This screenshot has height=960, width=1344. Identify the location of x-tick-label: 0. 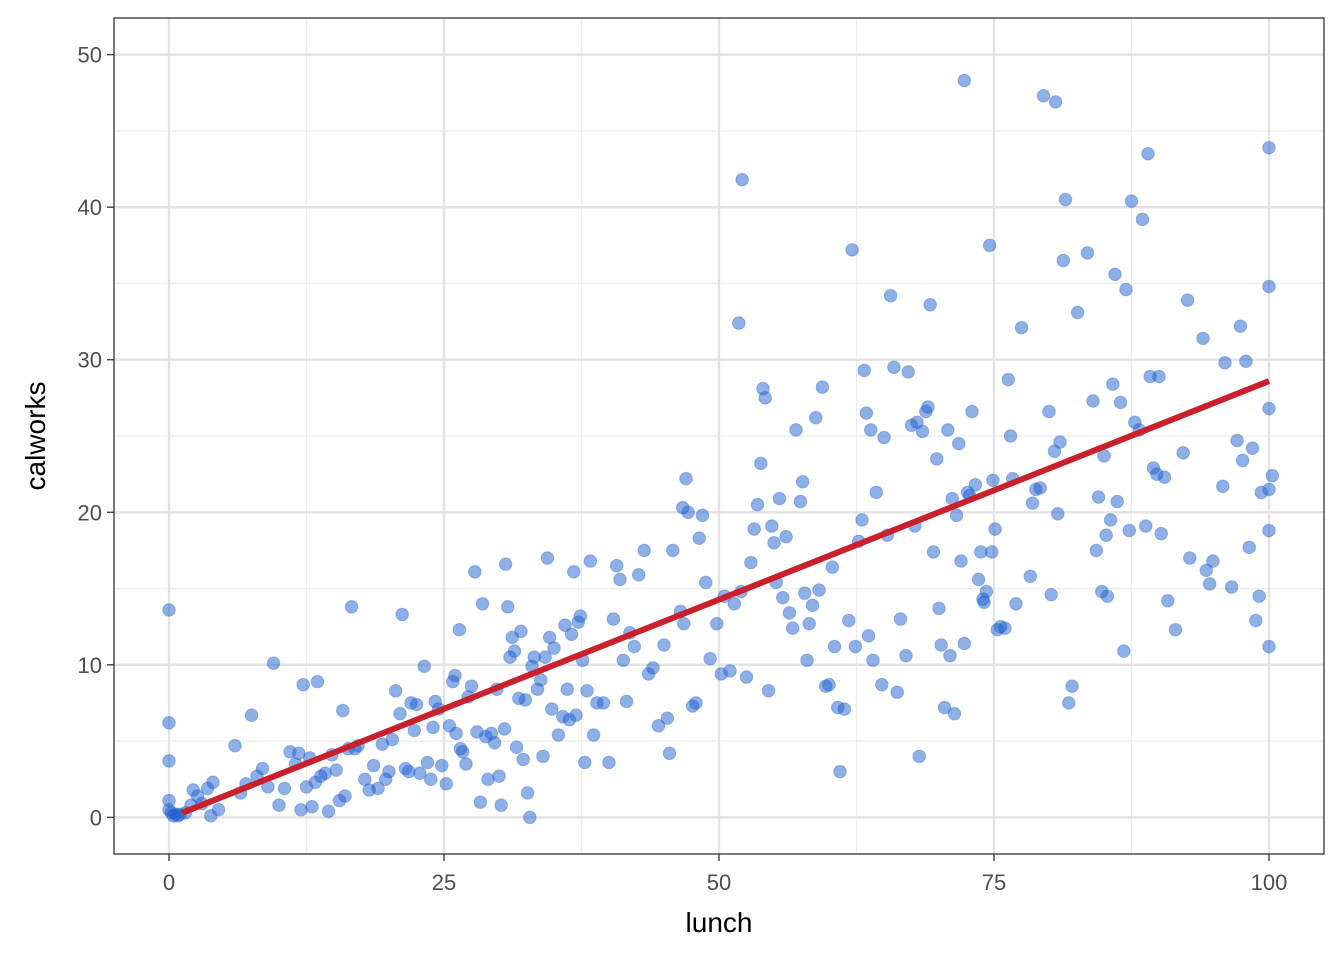
(169, 882).